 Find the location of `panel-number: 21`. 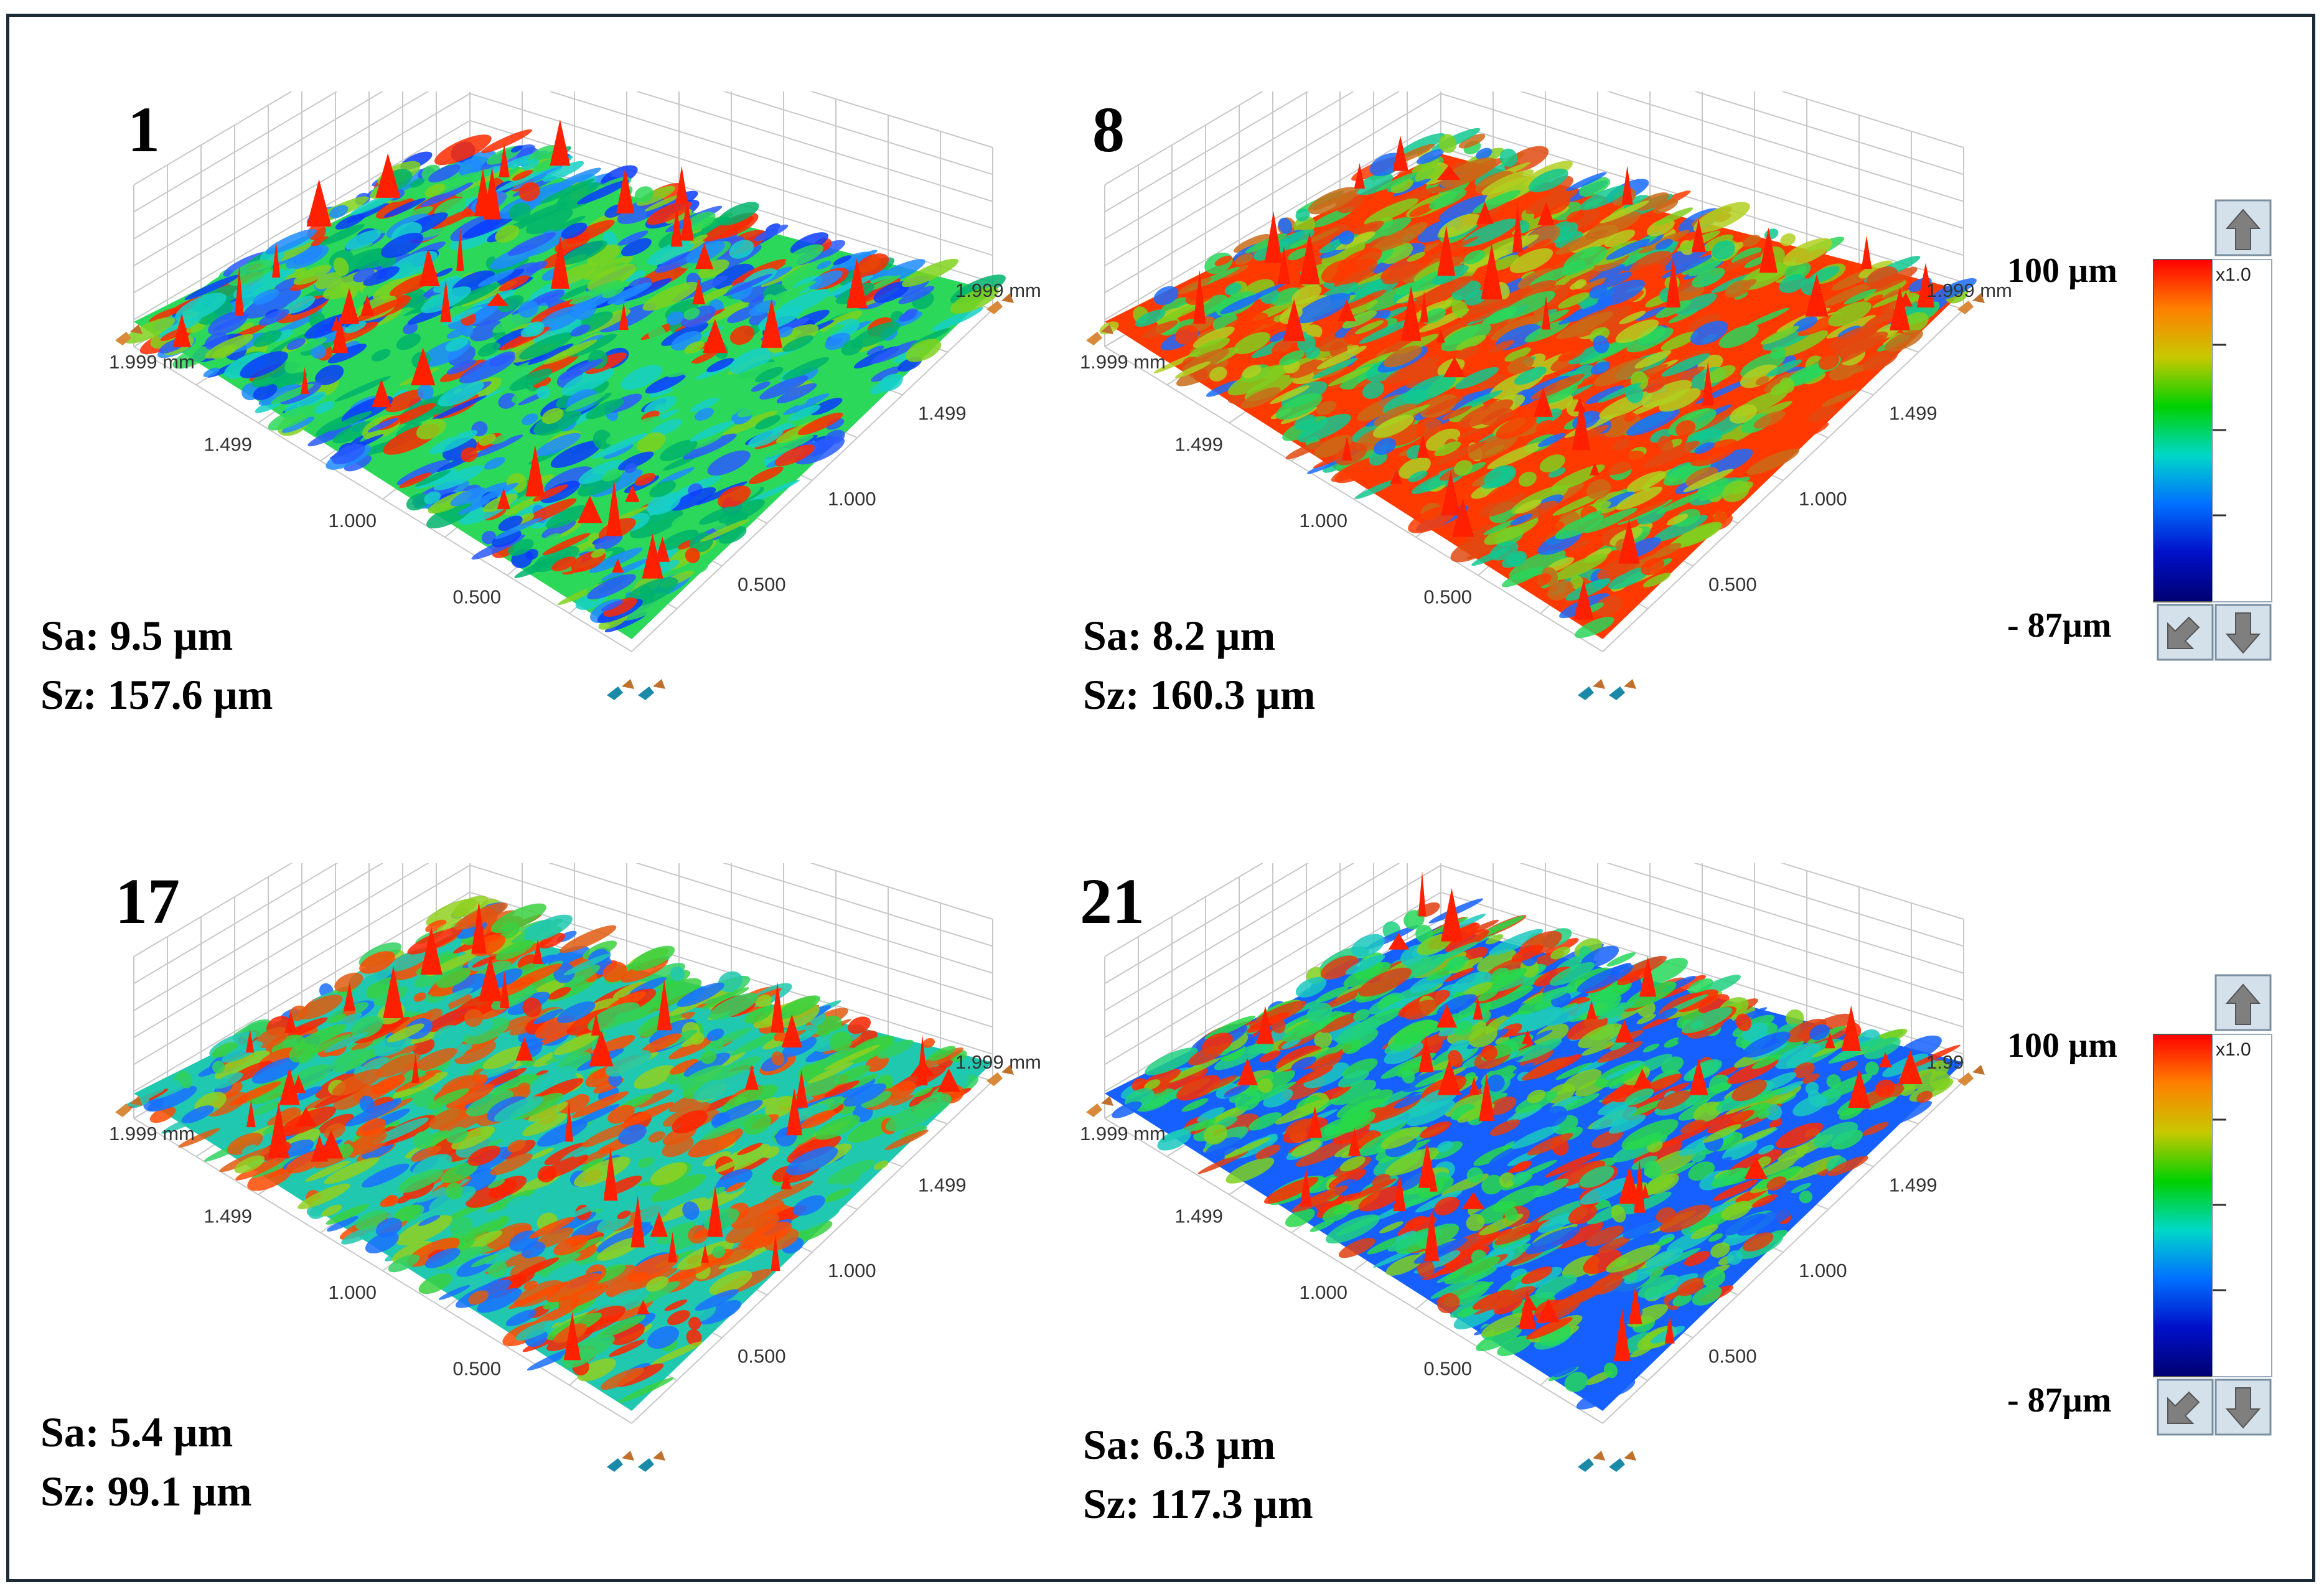

panel-number: 21 is located at coordinates (1112, 902).